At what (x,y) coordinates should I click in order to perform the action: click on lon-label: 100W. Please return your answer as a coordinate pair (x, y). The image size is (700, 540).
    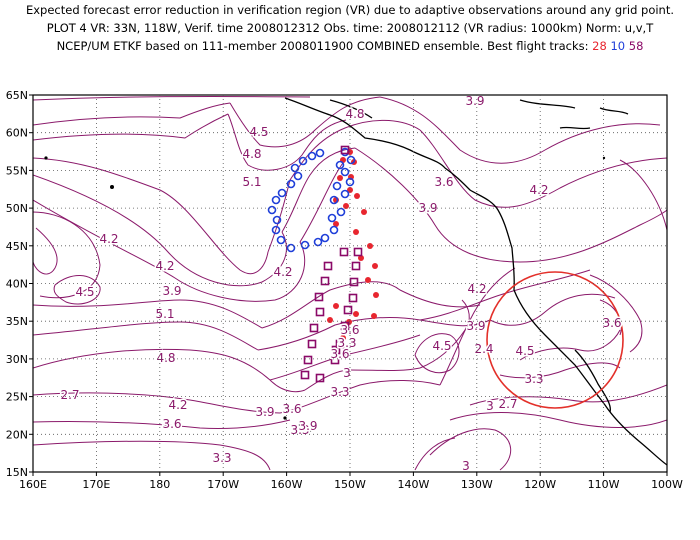
    Looking at the image, I should click on (667, 484).